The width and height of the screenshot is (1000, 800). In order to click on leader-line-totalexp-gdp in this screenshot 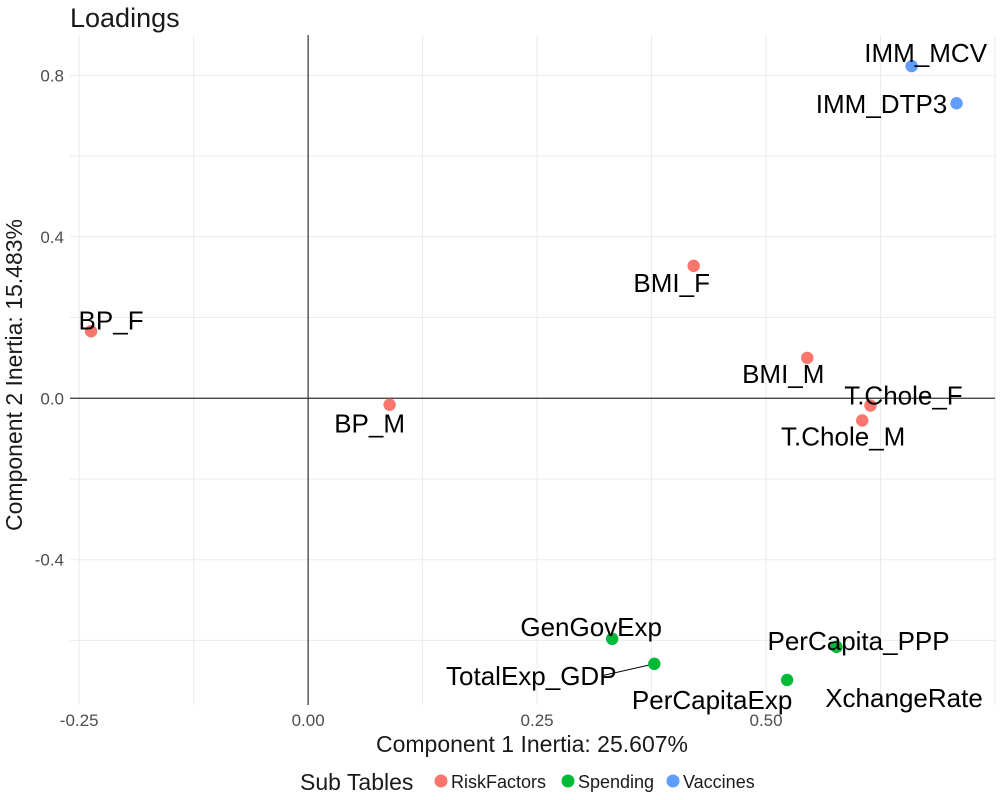, I will do `click(628, 670)`.